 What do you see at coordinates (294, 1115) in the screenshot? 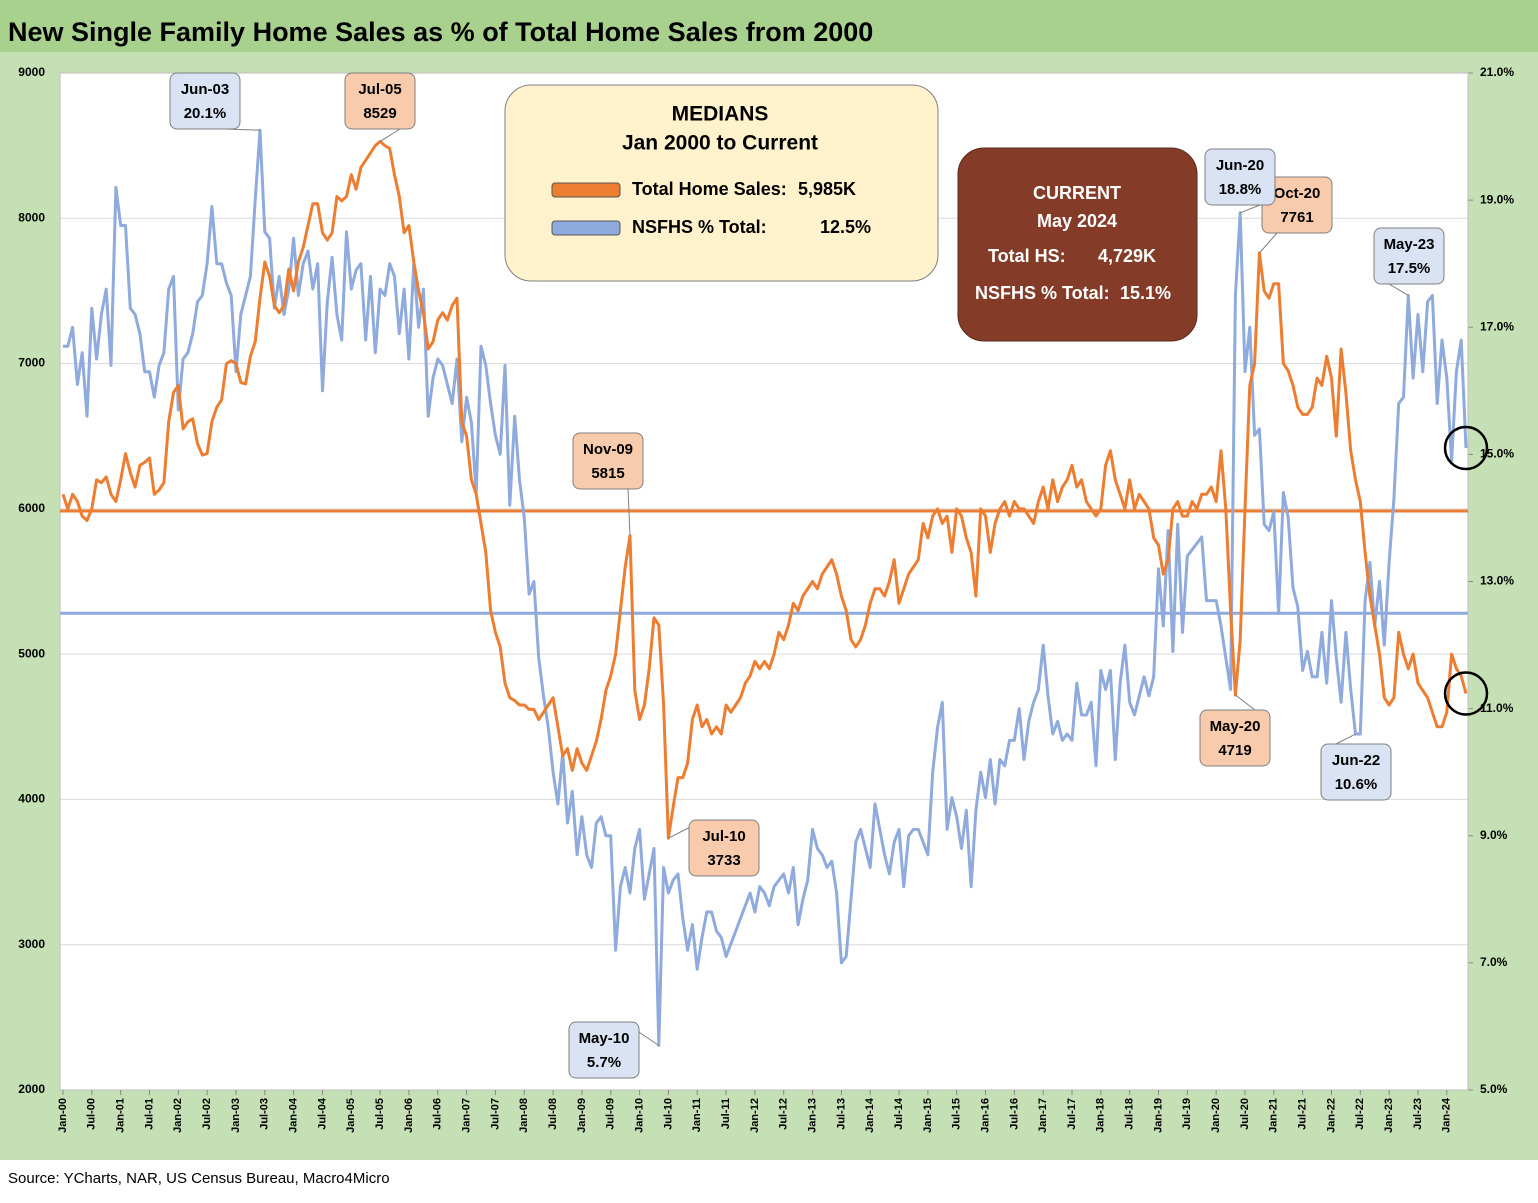
I see `x-tick-label: Jan-04` at bounding box center [294, 1115].